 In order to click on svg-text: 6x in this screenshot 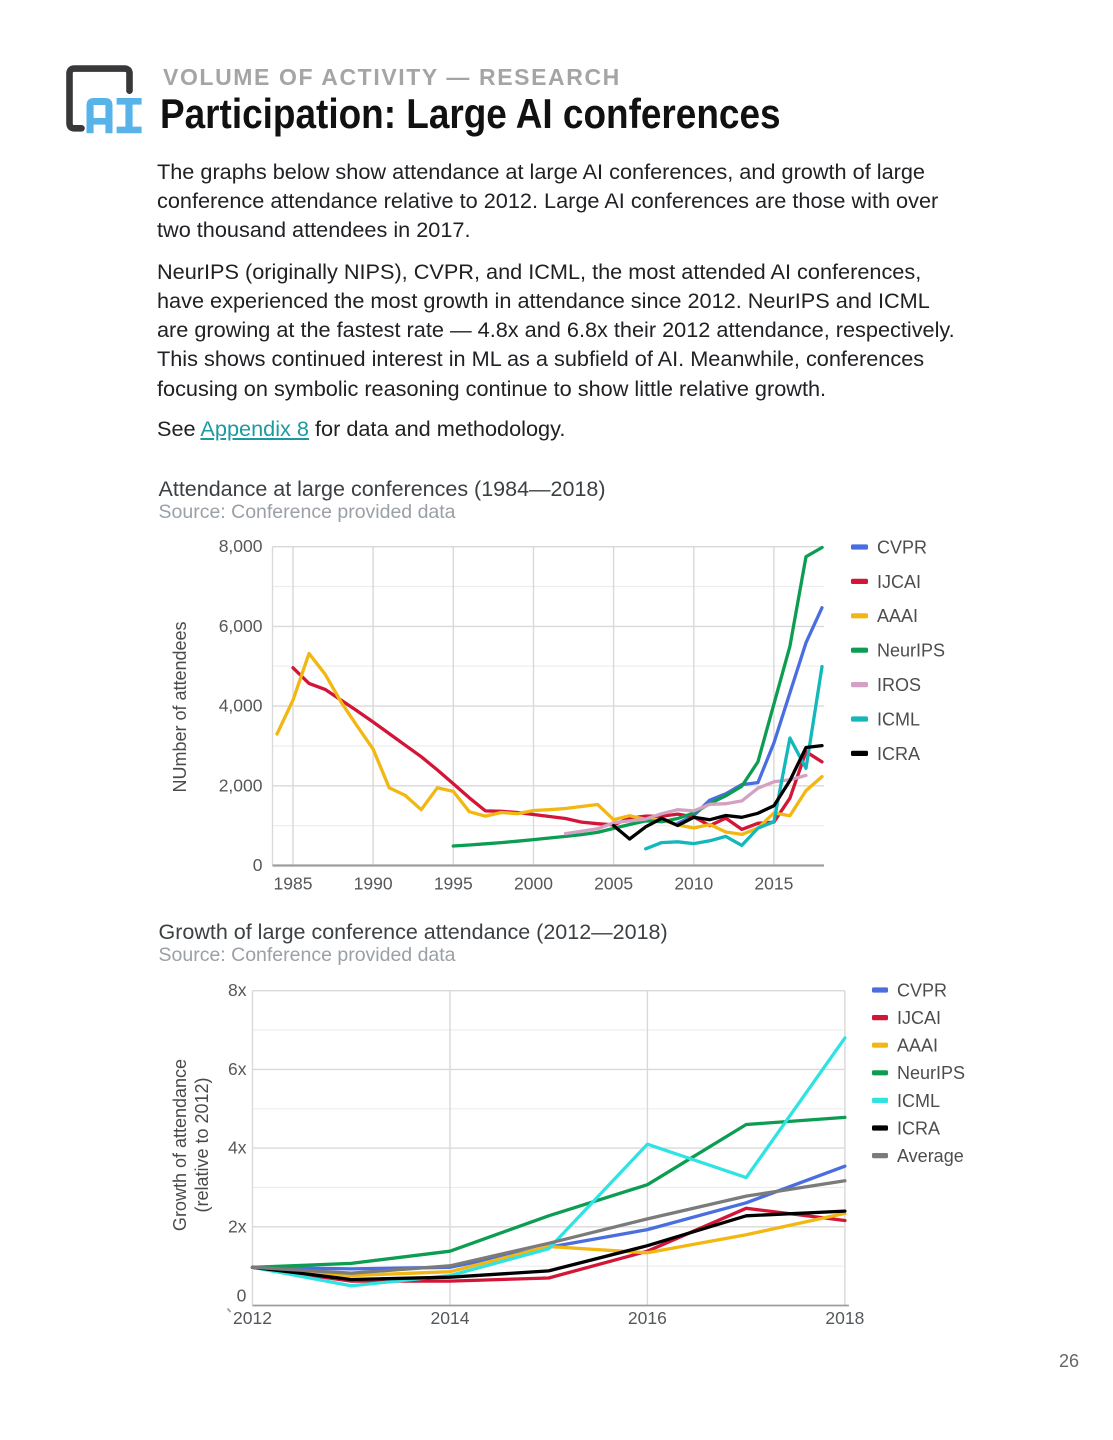, I will do `click(237, 1069)`.